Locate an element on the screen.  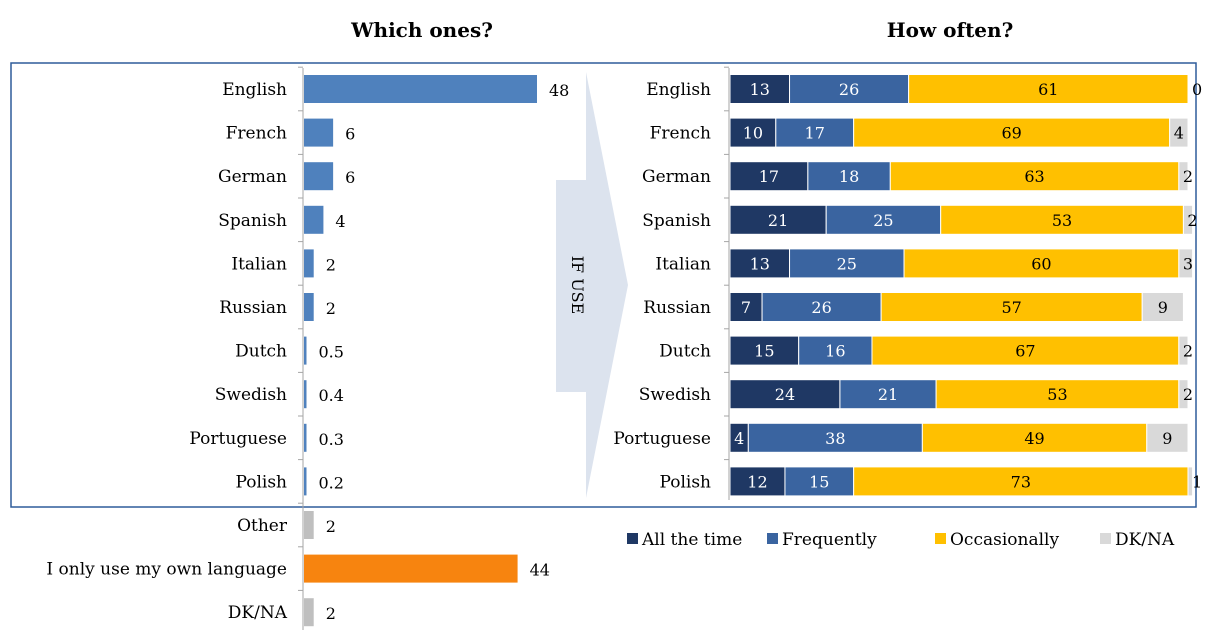
segment-label-polish-occasionally: 73 is located at coordinates (1021, 481).